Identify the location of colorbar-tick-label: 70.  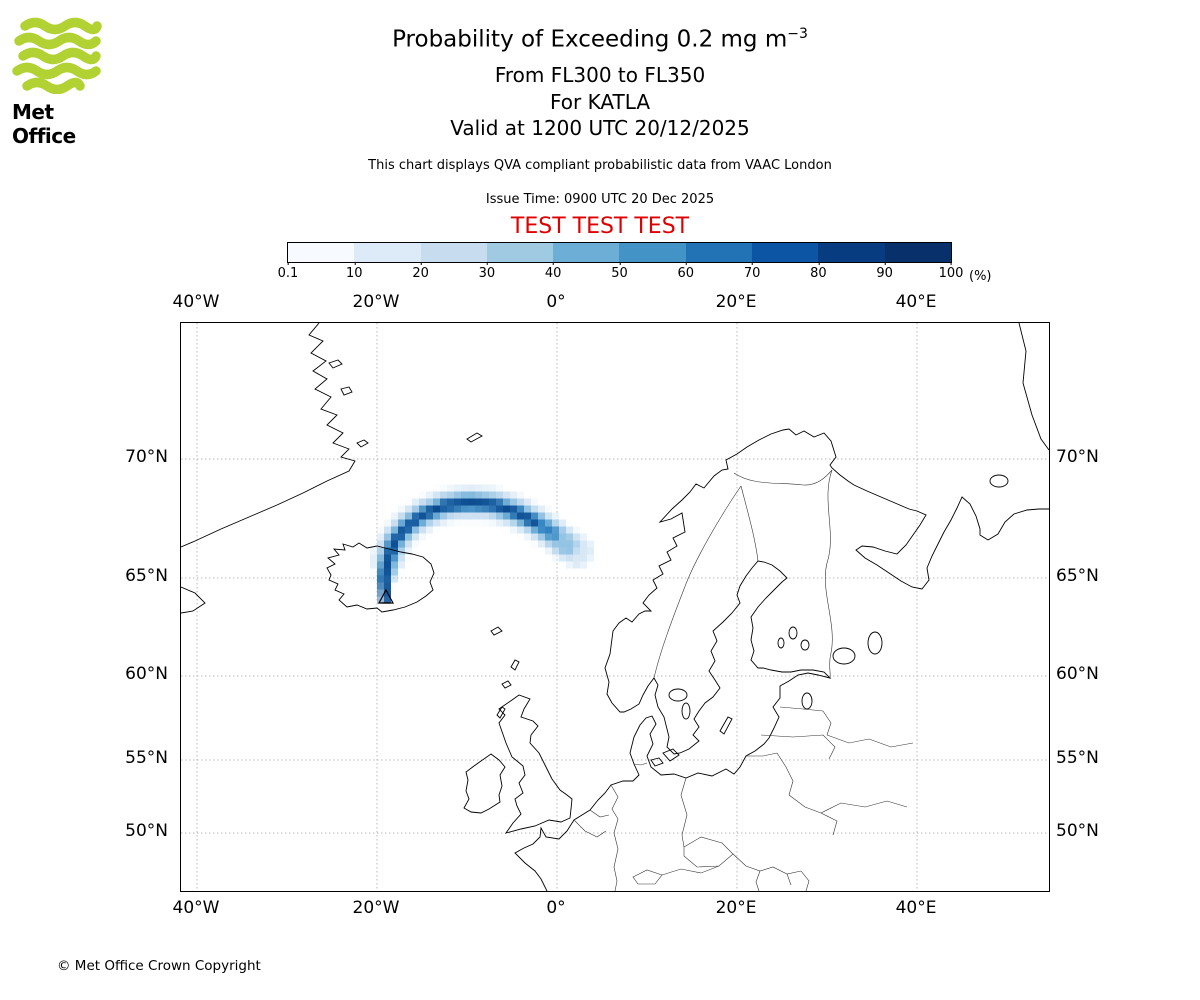
(752, 271).